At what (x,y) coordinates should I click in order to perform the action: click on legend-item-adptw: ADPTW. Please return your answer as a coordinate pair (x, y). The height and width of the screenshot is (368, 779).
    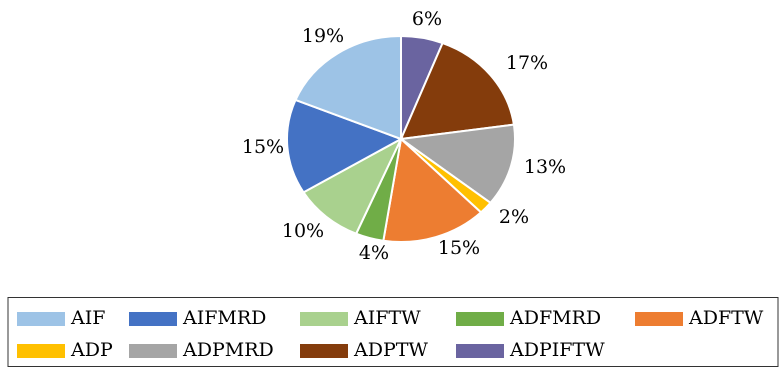
    Looking at the image, I should click on (364, 350).